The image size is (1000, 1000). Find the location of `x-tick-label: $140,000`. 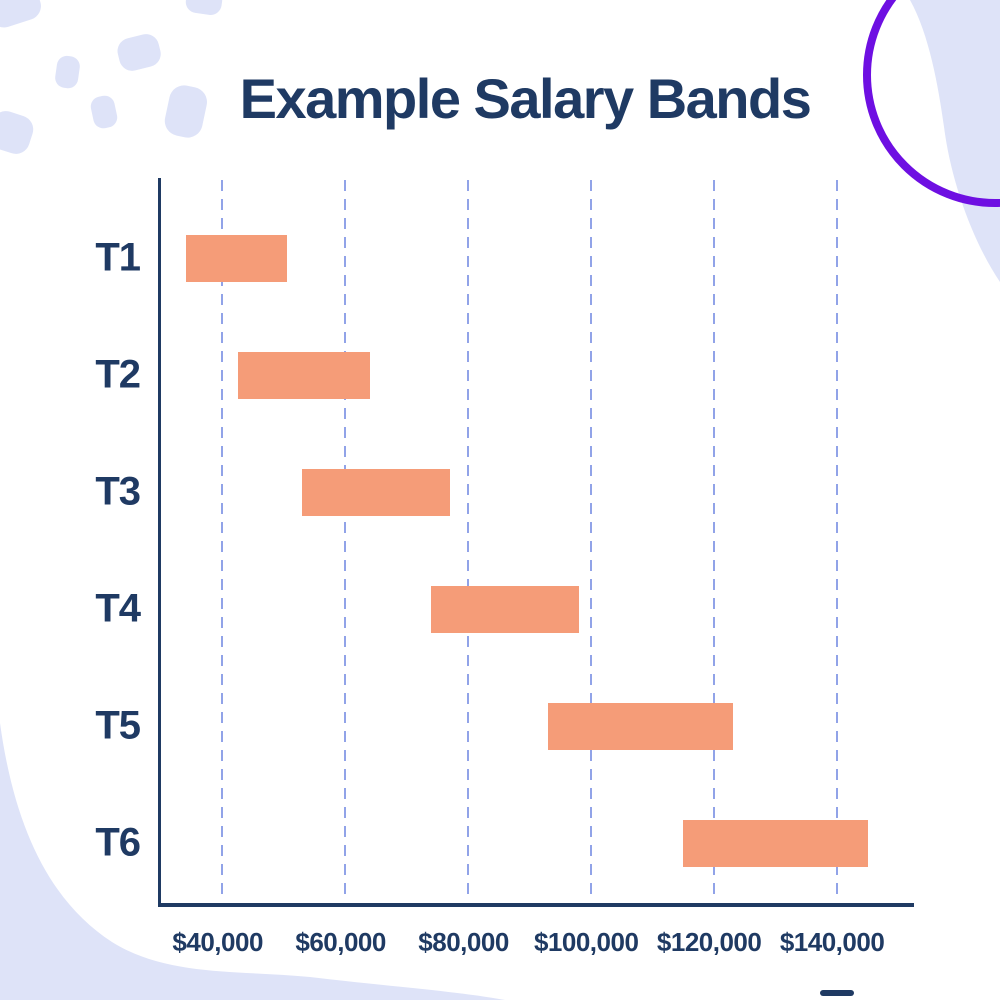

x-tick-label: $140,000 is located at coordinates (832, 942).